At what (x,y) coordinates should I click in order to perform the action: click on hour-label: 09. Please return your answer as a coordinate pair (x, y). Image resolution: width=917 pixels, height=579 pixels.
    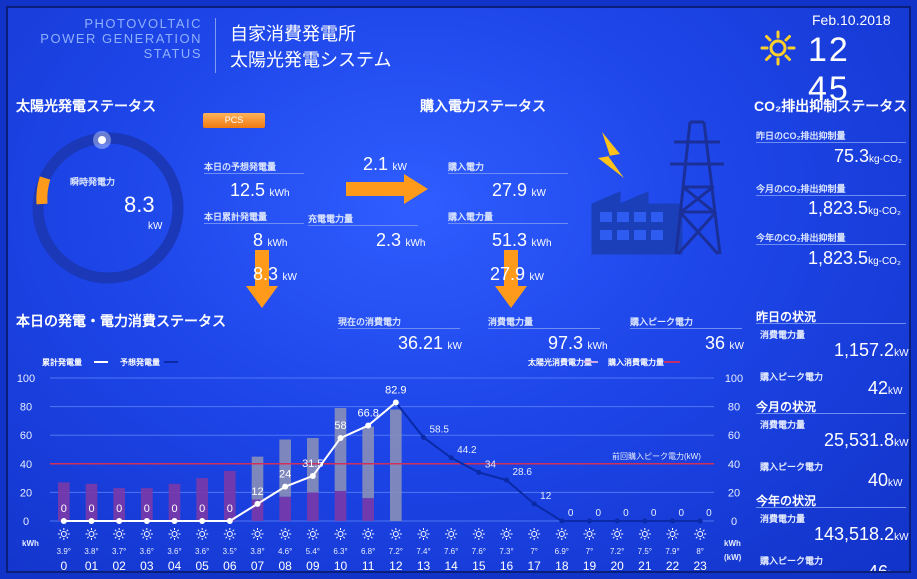
    Looking at the image, I should click on (313, 566).